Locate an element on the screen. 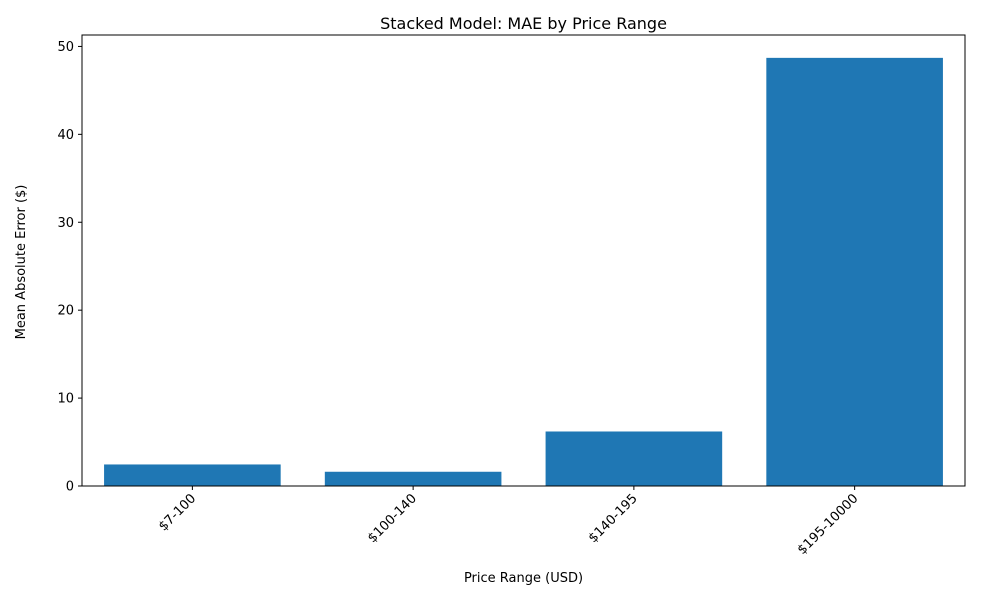 The height and width of the screenshot is (600, 1000). x-axis-label: Price Range (USD) is located at coordinates (523, 578).